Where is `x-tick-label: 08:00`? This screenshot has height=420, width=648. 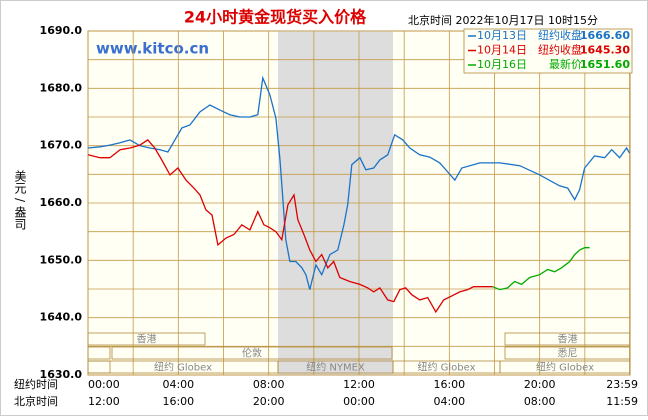
x-tick-label: 08:00 is located at coordinates (269, 384).